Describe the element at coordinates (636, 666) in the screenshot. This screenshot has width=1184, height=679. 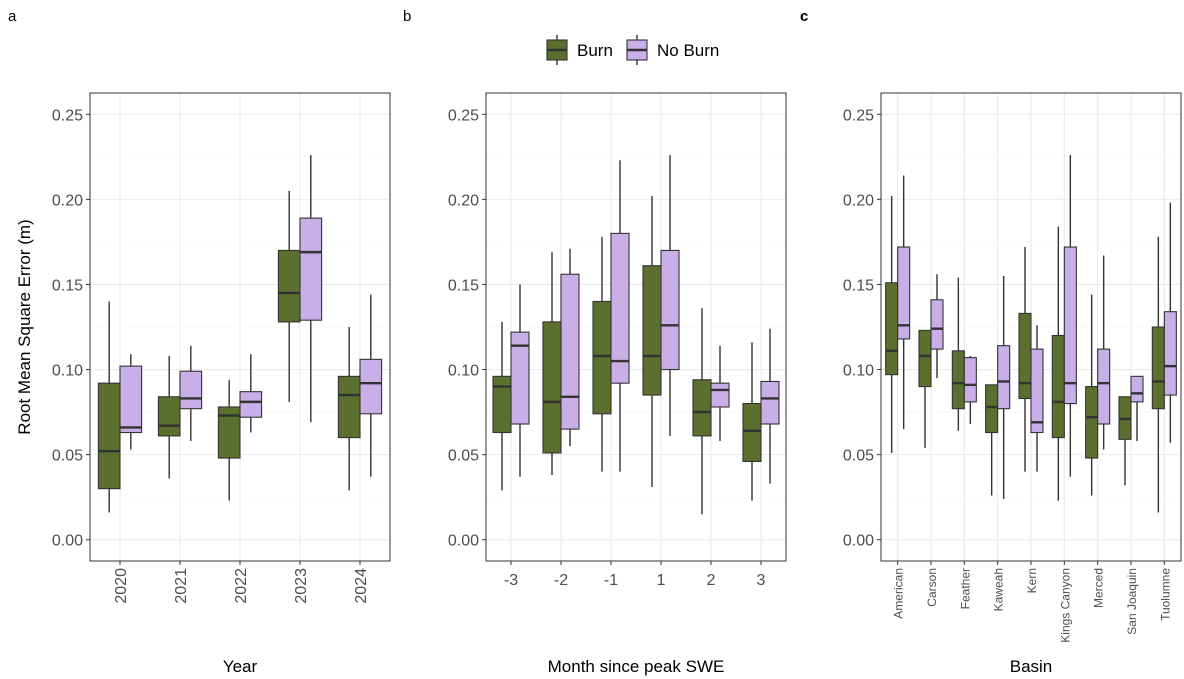
I see `x-axis-title: Month since peak SWE` at that location.